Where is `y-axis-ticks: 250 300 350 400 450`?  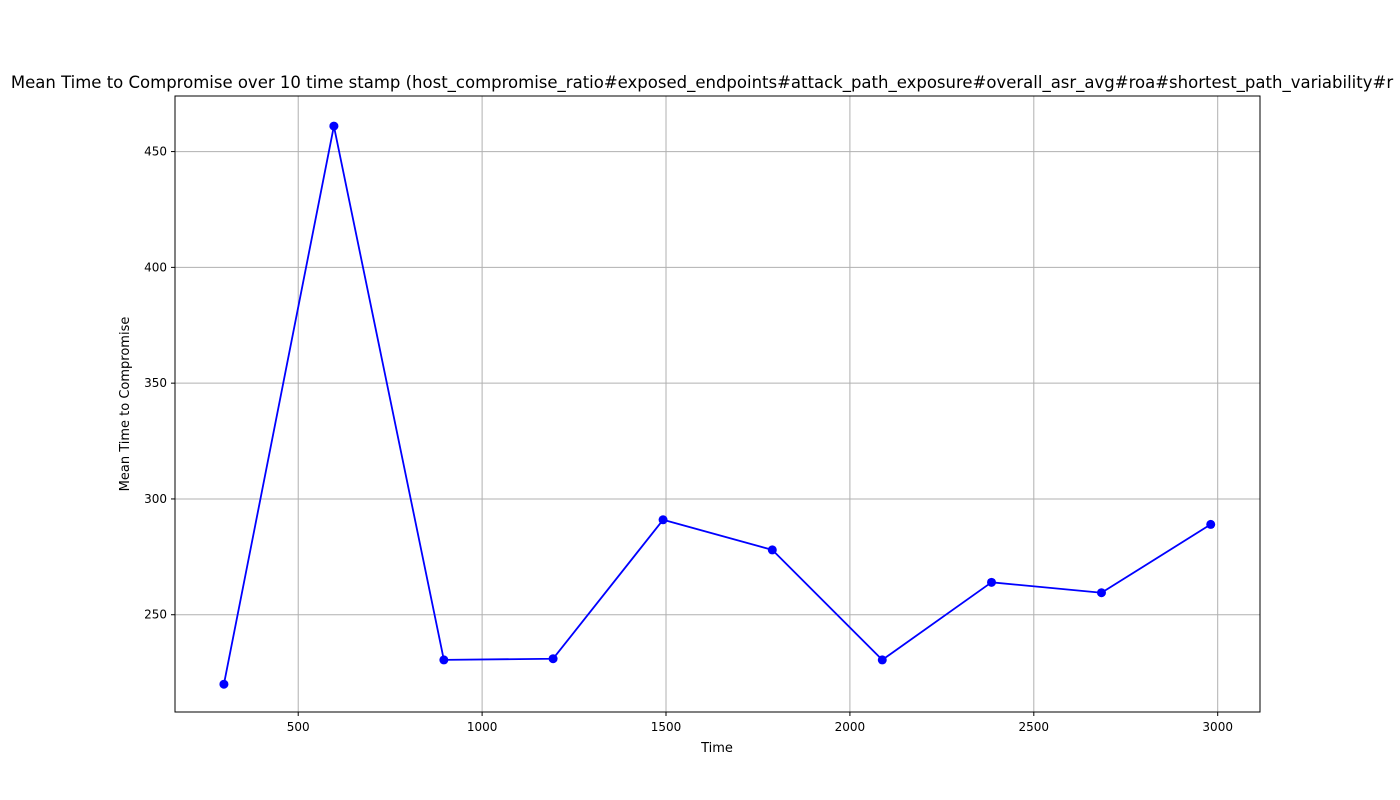 y-axis-ticks: 250 300 350 400 450 is located at coordinates (159, 383).